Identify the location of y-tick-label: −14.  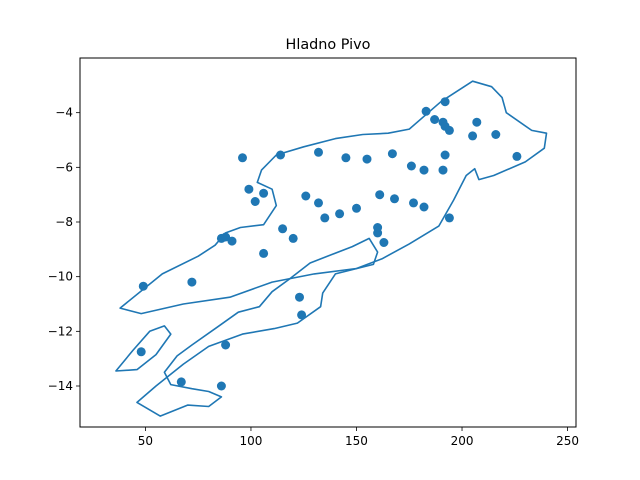
(60, 386).